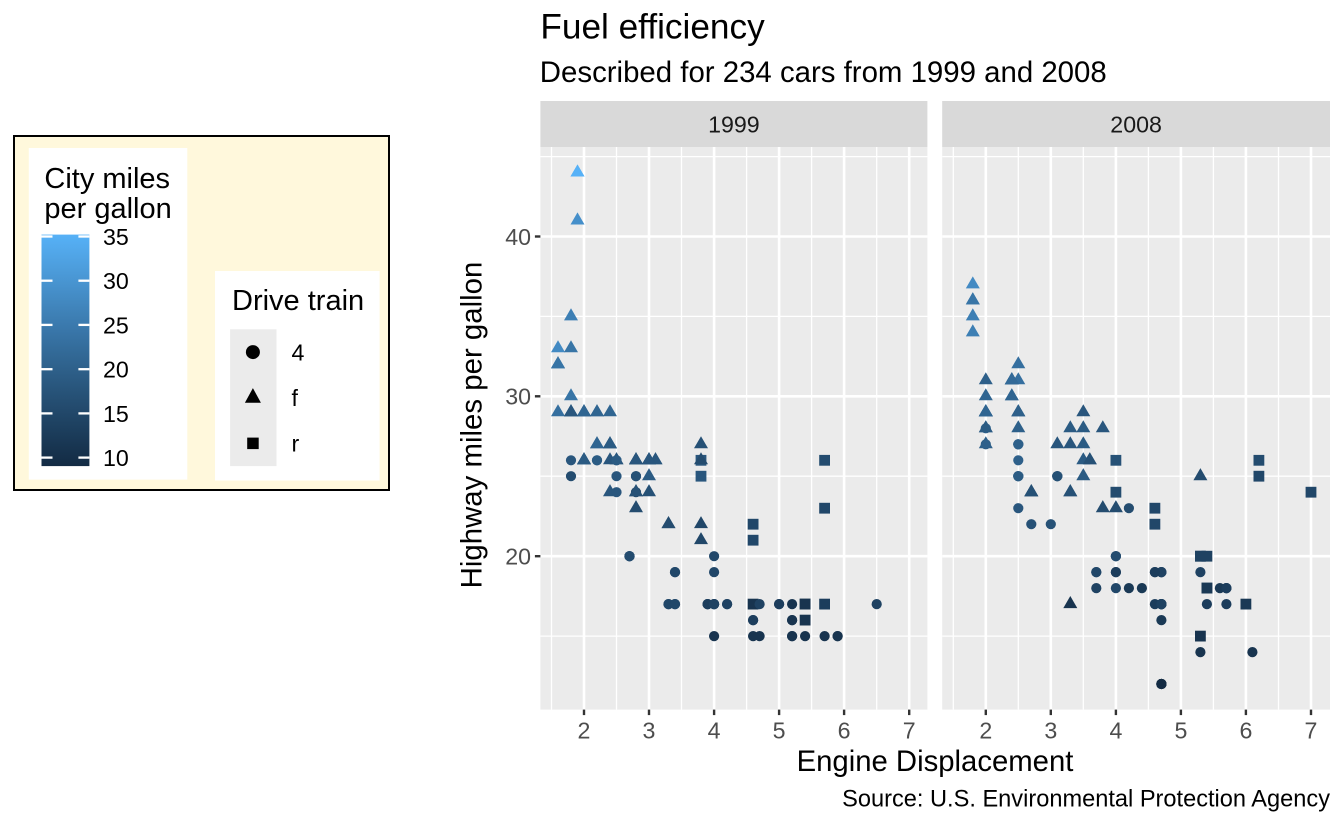  What do you see at coordinates (116, 458) in the screenshot?
I see `svg-text: 10` at bounding box center [116, 458].